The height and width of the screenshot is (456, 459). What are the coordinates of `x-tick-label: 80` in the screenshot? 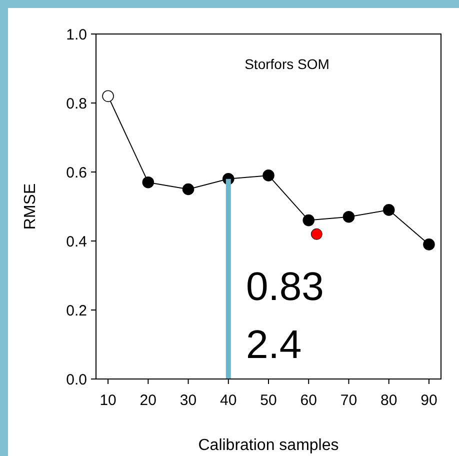 It's located at (389, 400).